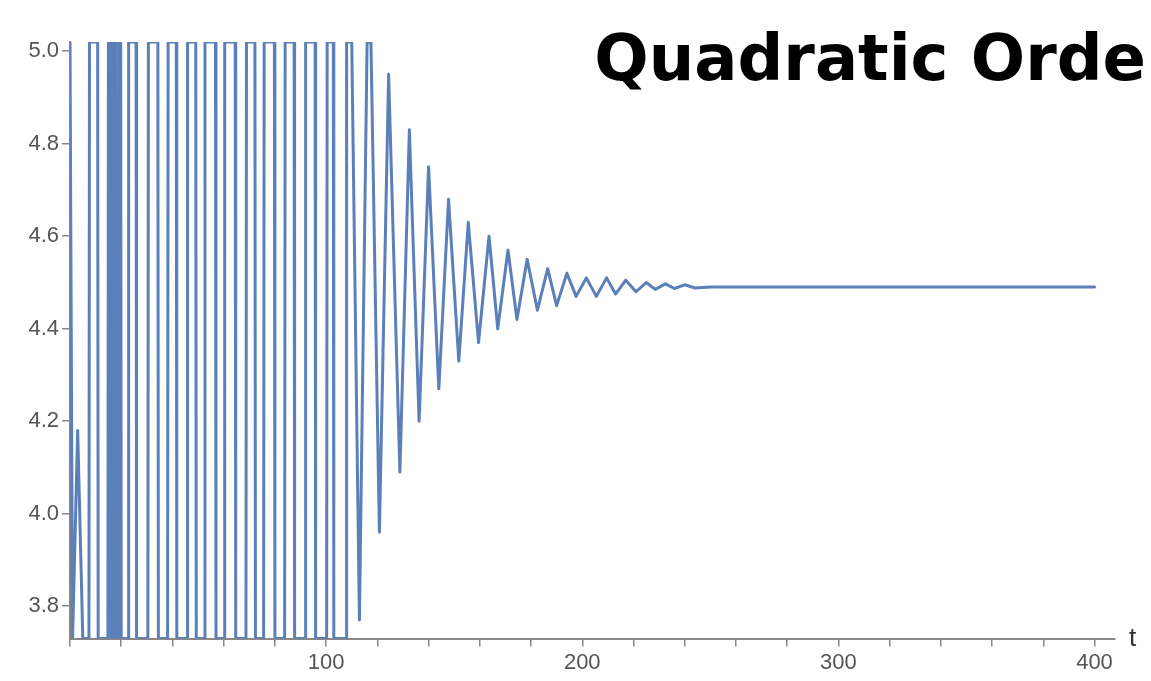  Describe the element at coordinates (43, 142) in the screenshot. I see `y-tick-label: 4.8` at that location.